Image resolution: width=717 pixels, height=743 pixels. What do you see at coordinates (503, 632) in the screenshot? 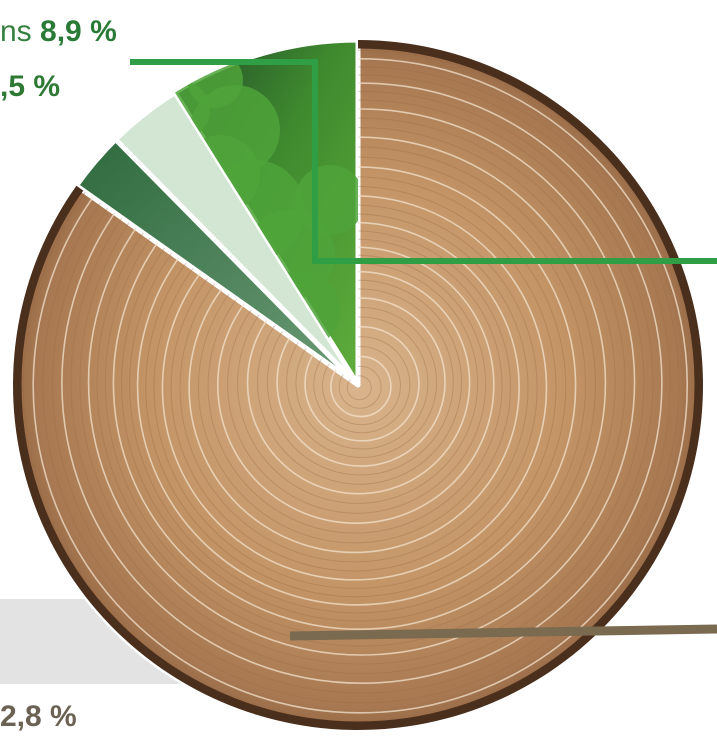
I see `leader-line-wood` at bounding box center [503, 632].